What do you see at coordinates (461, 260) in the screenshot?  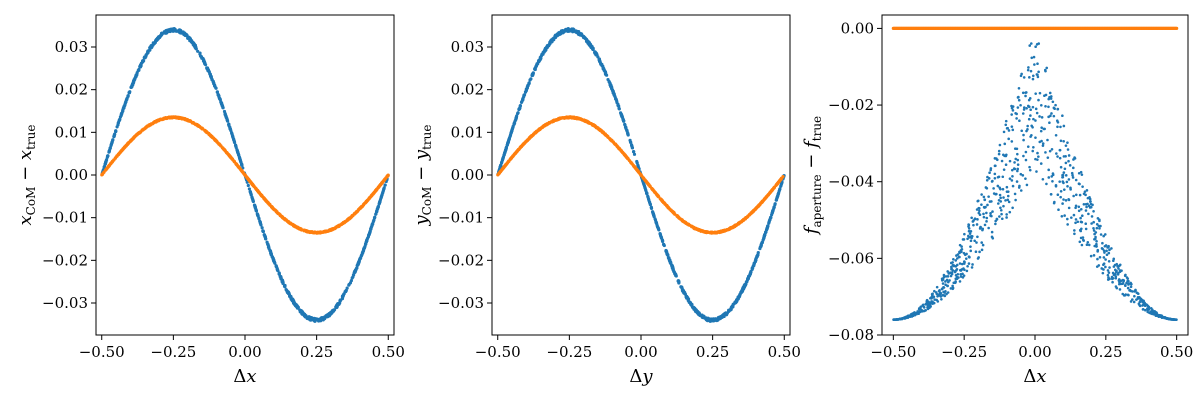 I see `y-tick-label: −0.02` at bounding box center [461, 260].